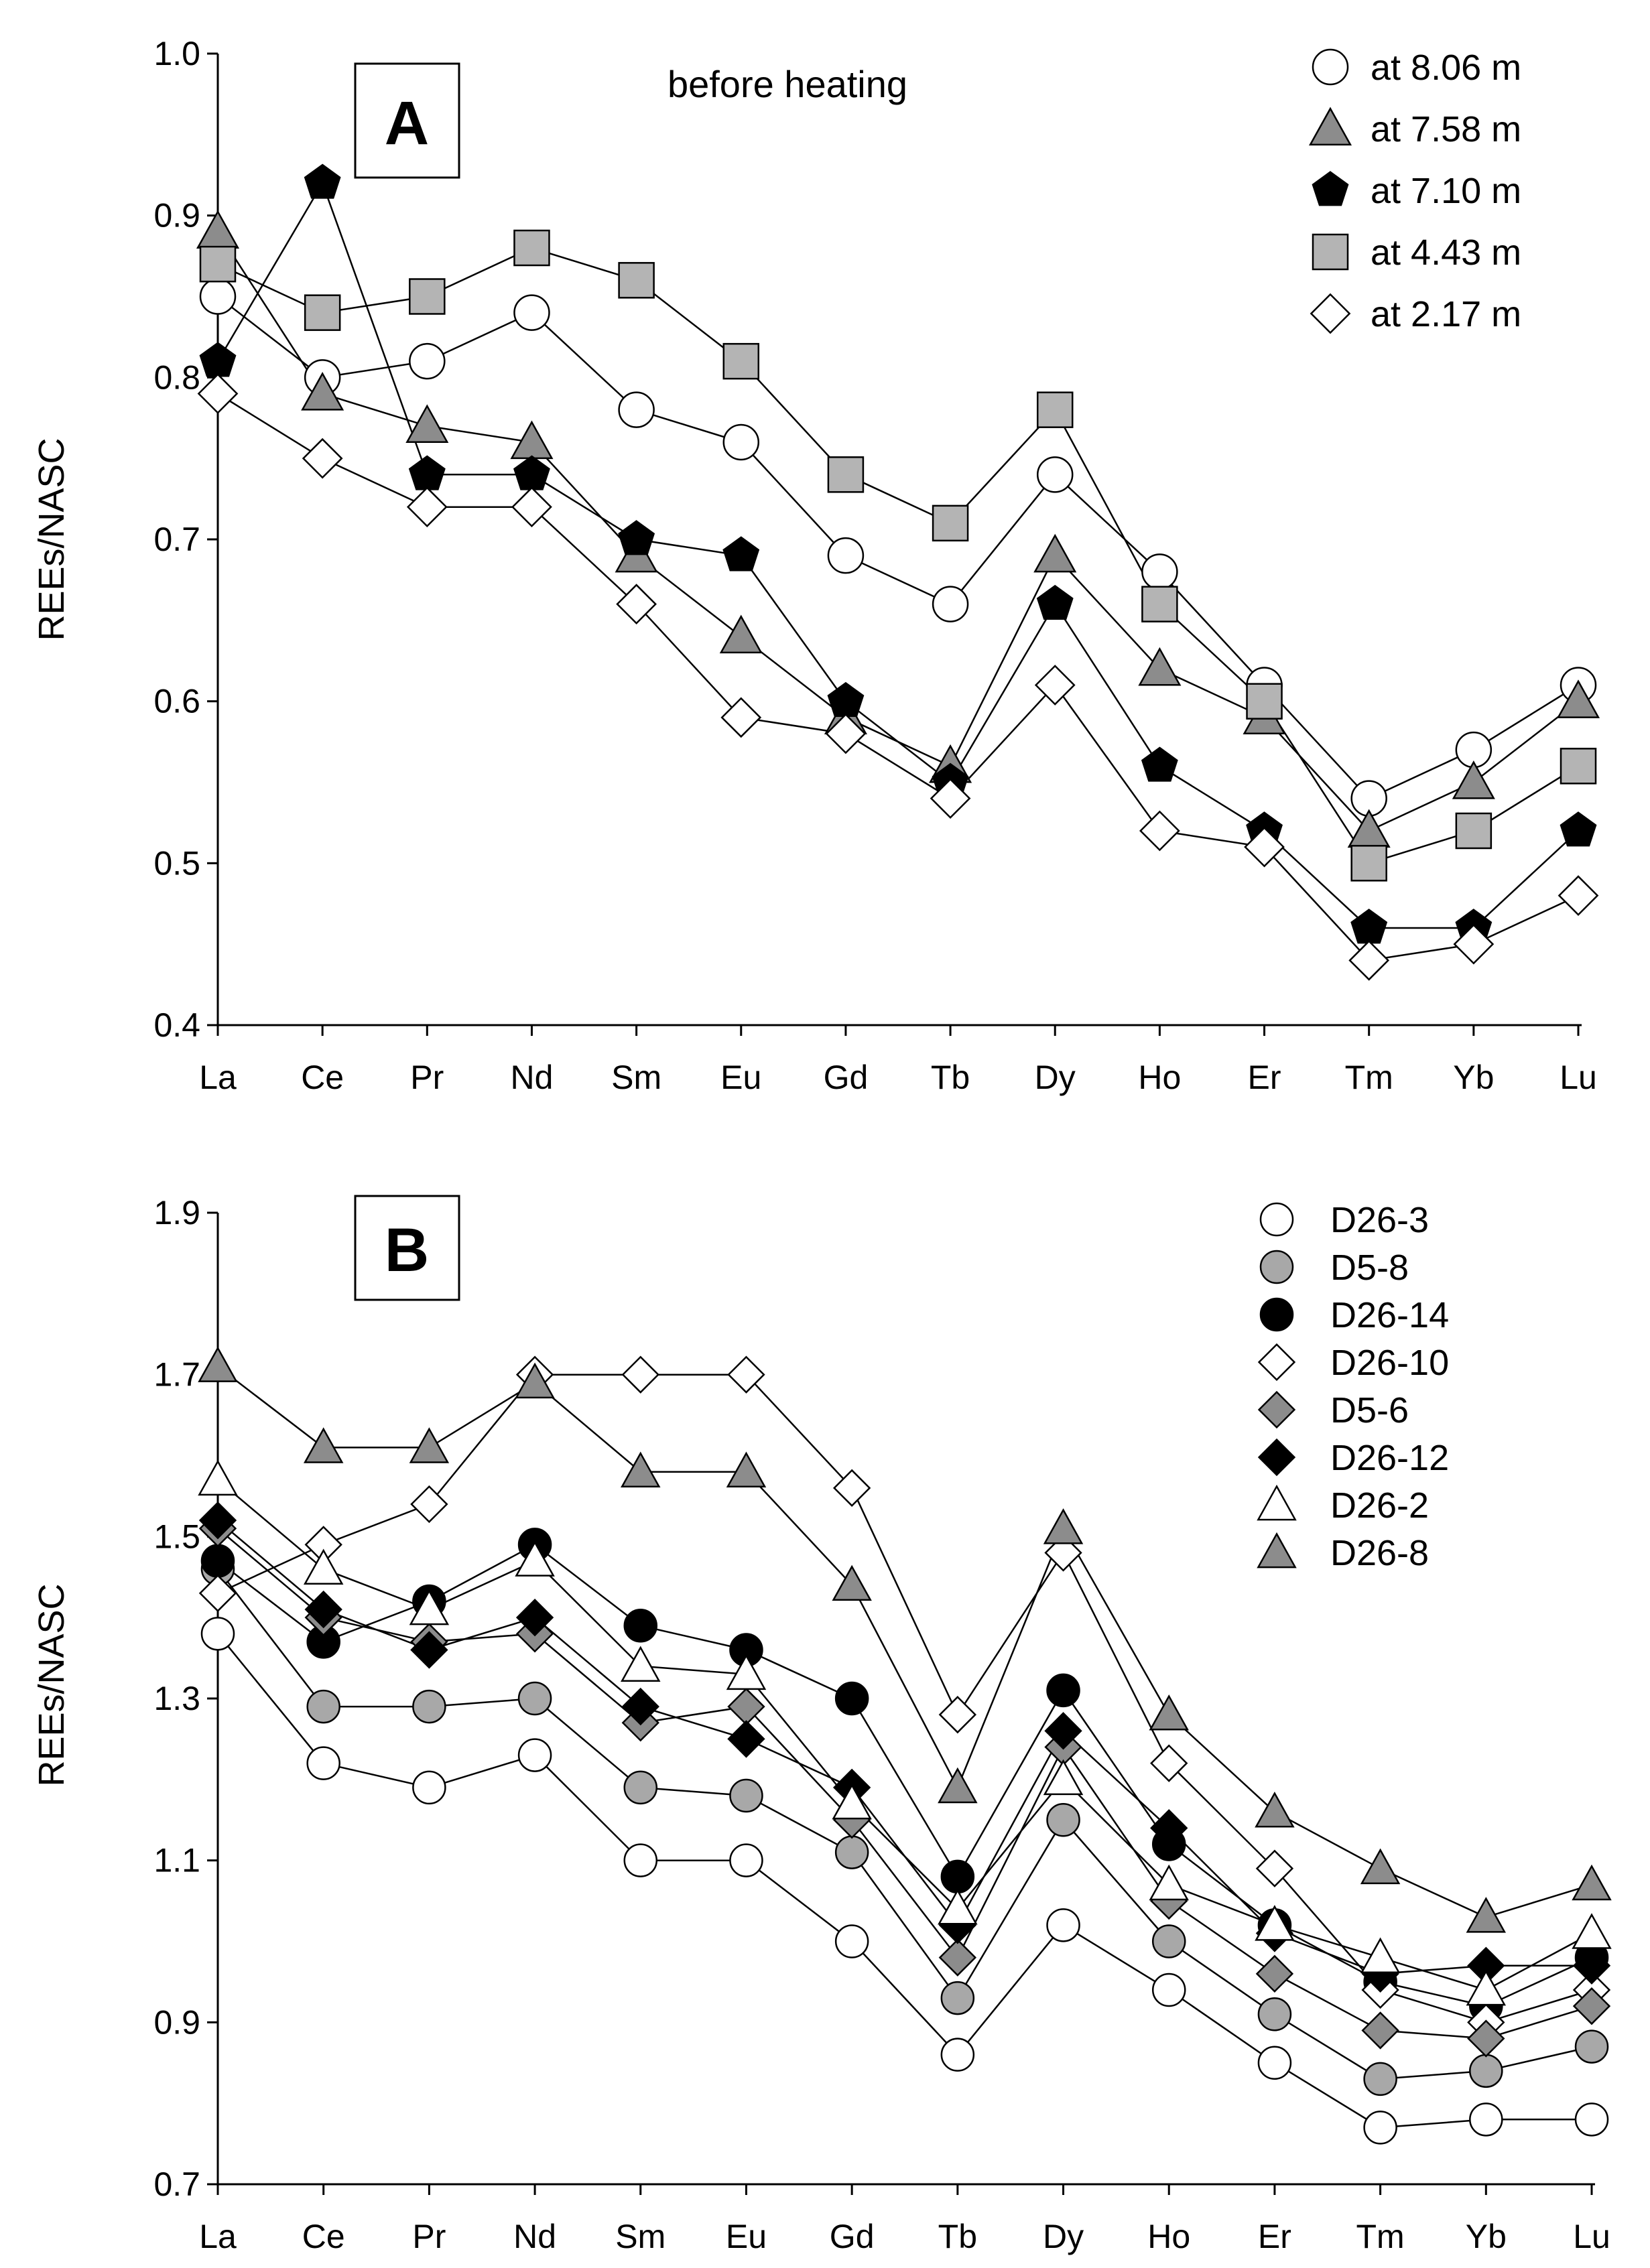  What do you see at coordinates (176, 863) in the screenshot?
I see `panel-a-y-tick-label: 0.5` at bounding box center [176, 863].